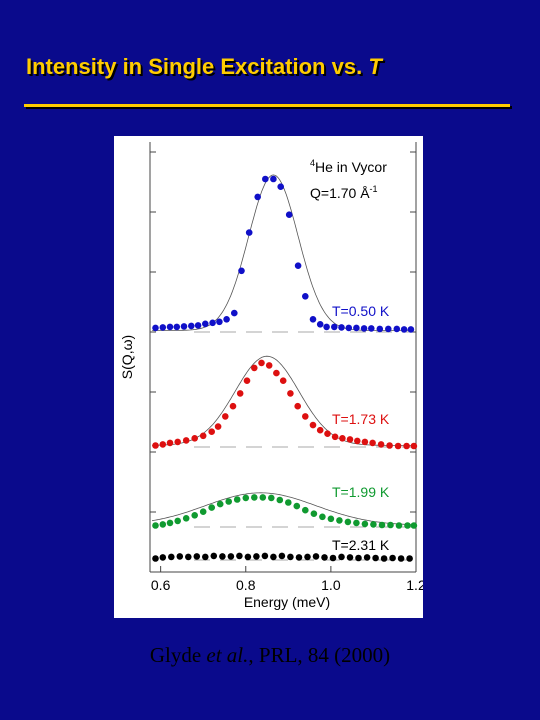 This screenshot has width=540, height=720. I want to click on slide-title: Intensity in Single Excitation vs. T, so click(204, 67).